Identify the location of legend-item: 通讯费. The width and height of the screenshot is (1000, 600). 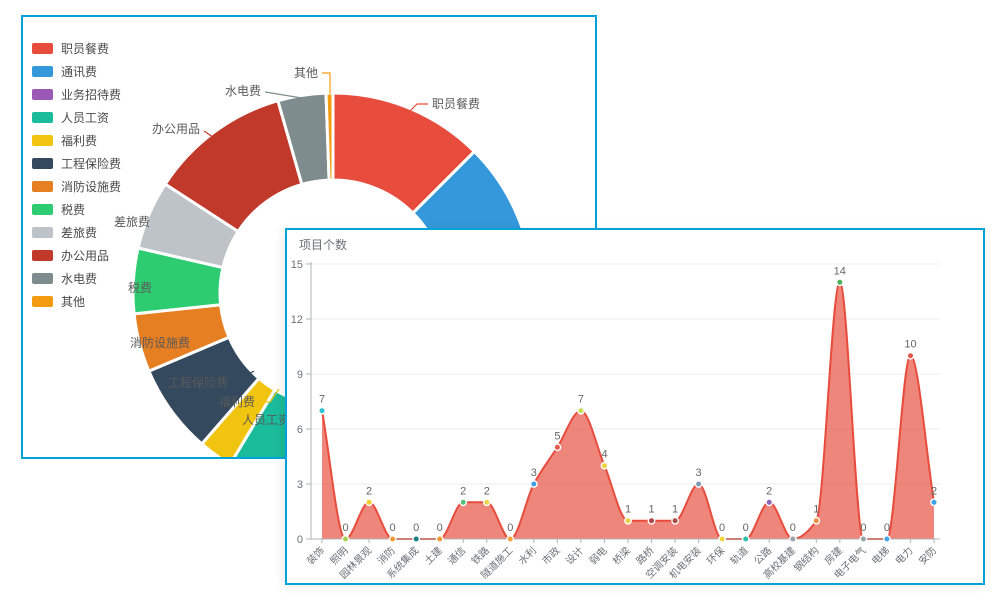
(76, 71).